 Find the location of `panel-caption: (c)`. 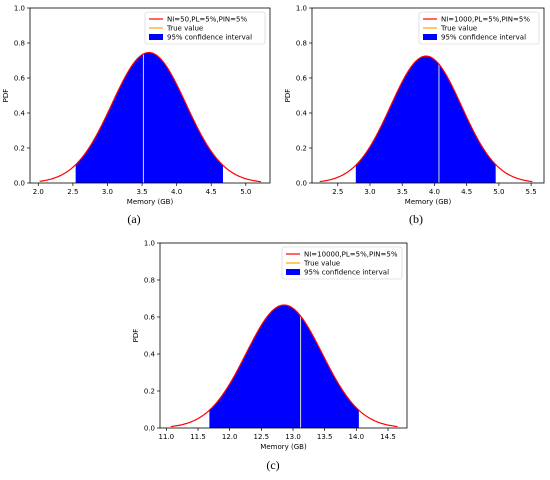

panel-caption: (c) is located at coordinates (272, 465).